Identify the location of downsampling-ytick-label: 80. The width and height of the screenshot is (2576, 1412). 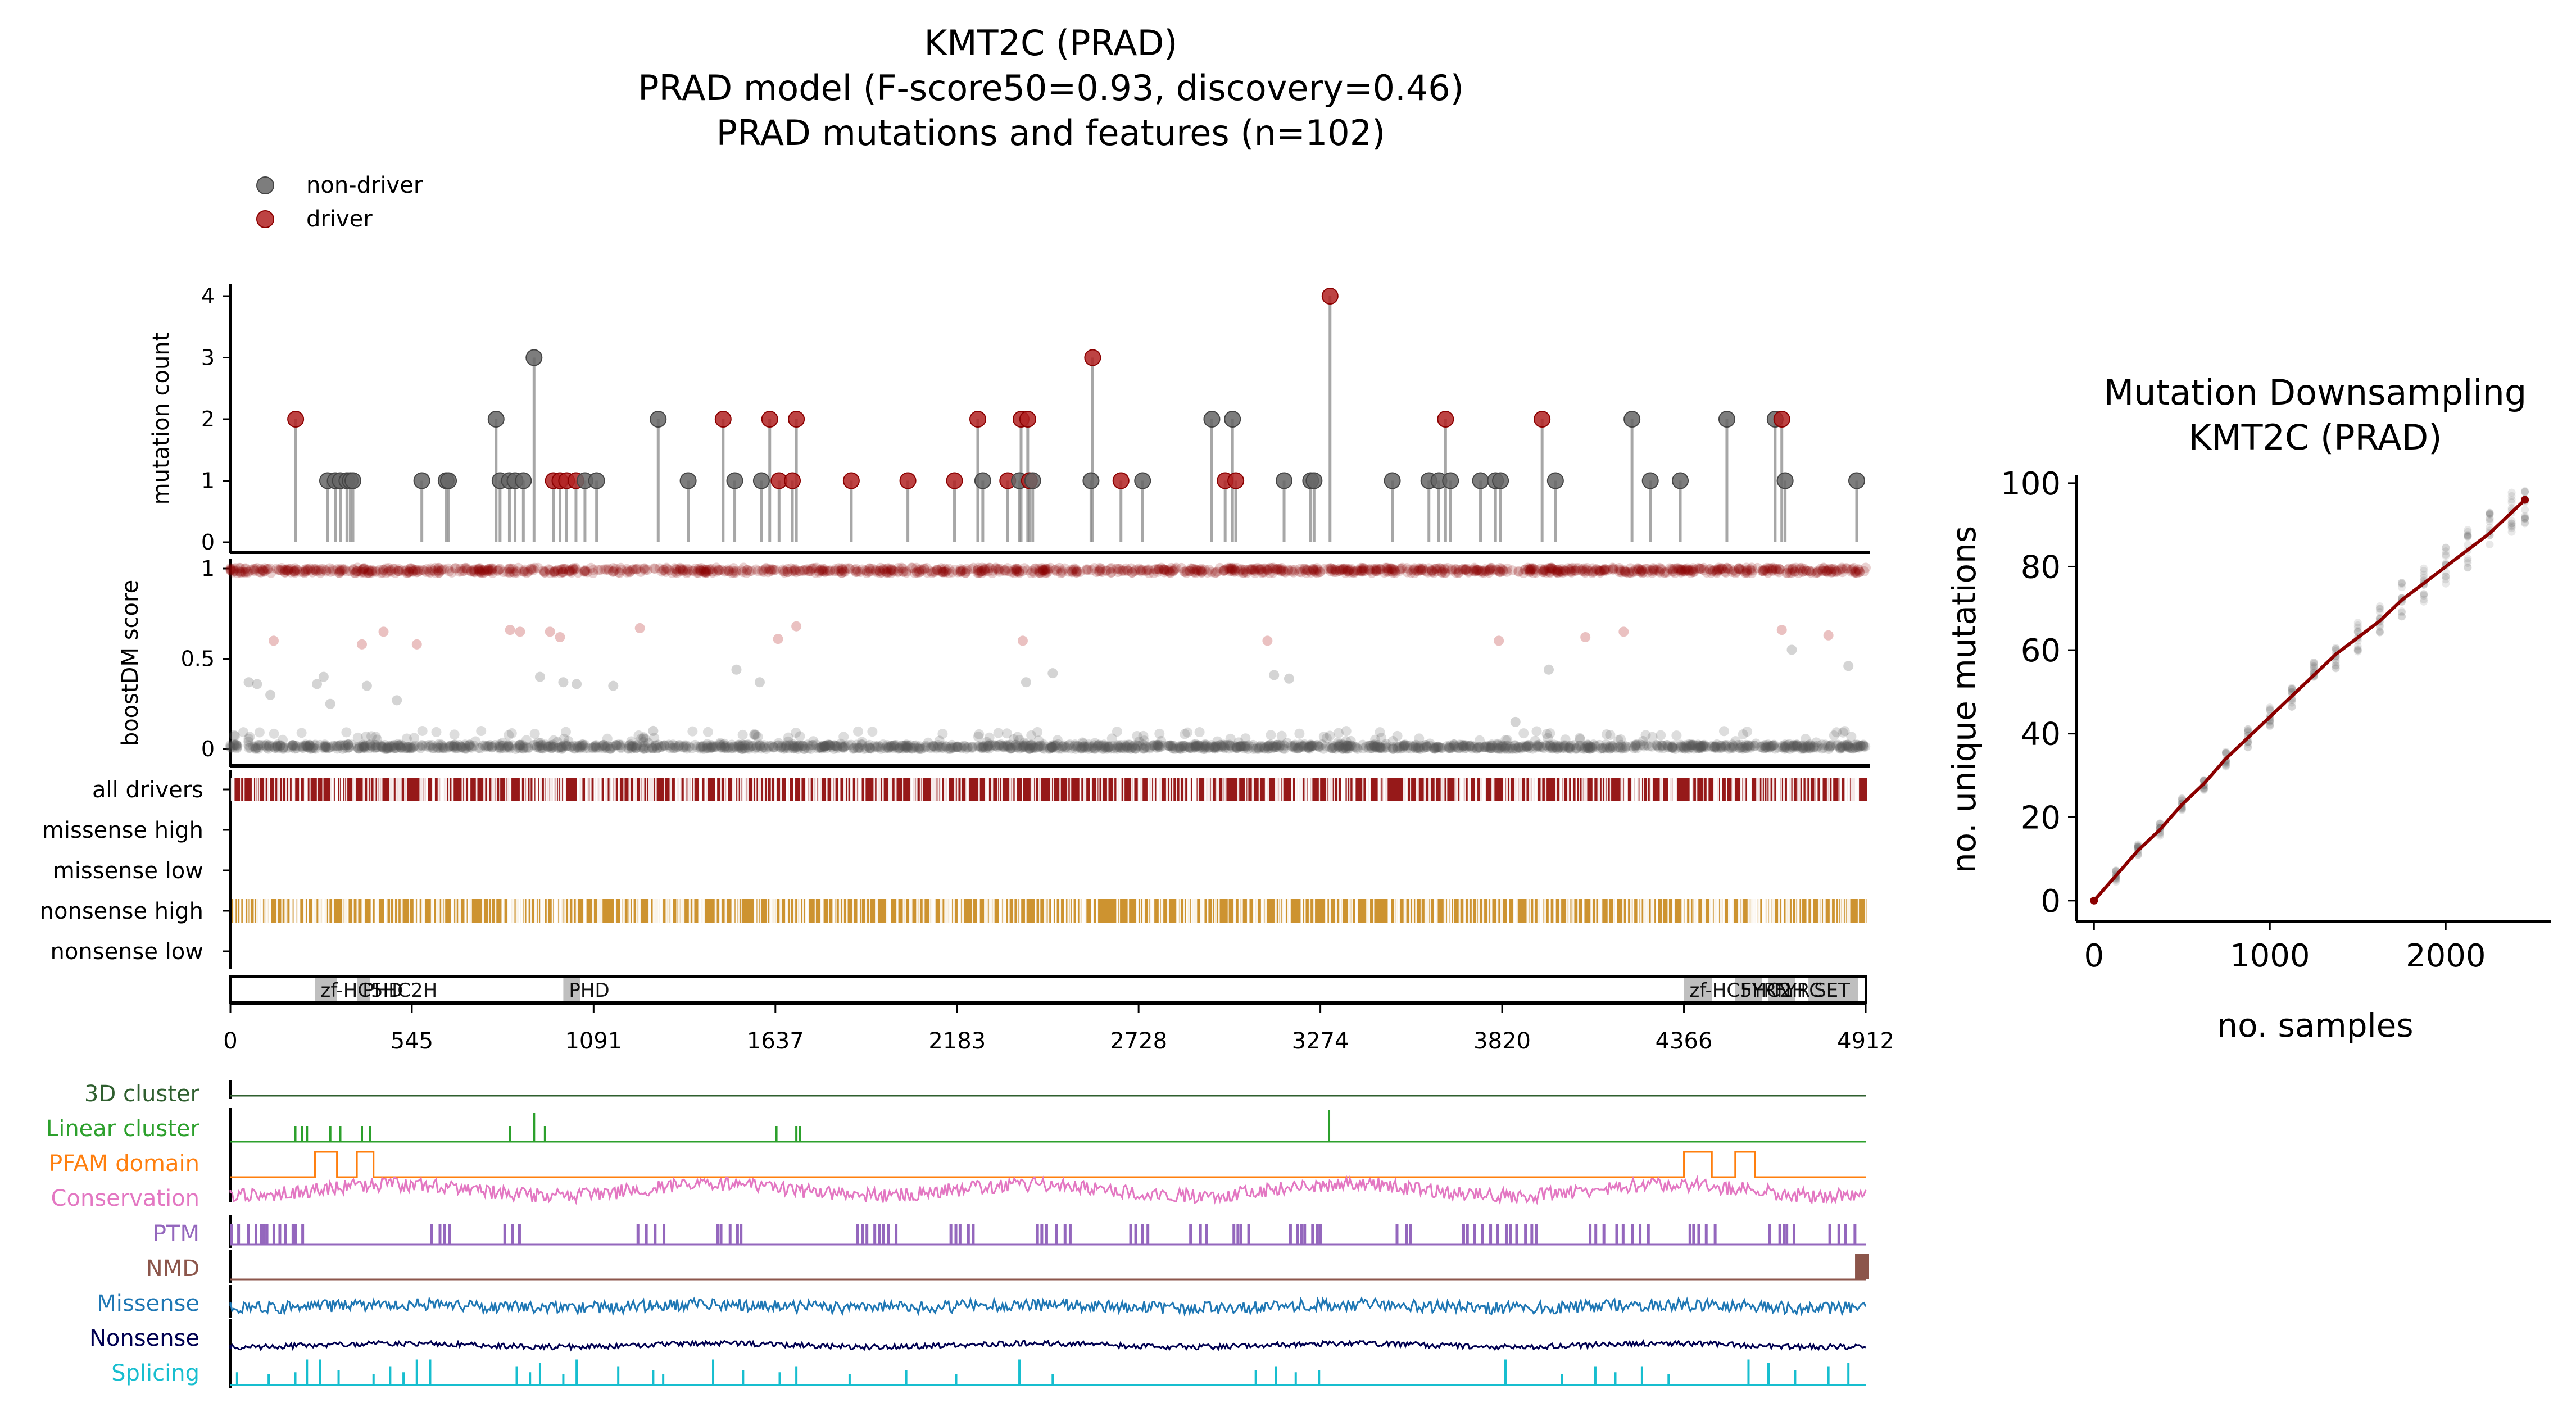
(2041, 567).